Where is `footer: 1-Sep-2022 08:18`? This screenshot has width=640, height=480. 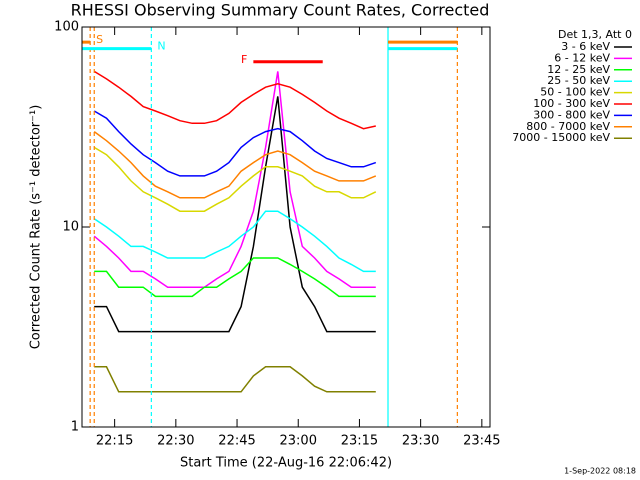 footer: 1-Sep-2022 08:18 is located at coordinates (600, 471).